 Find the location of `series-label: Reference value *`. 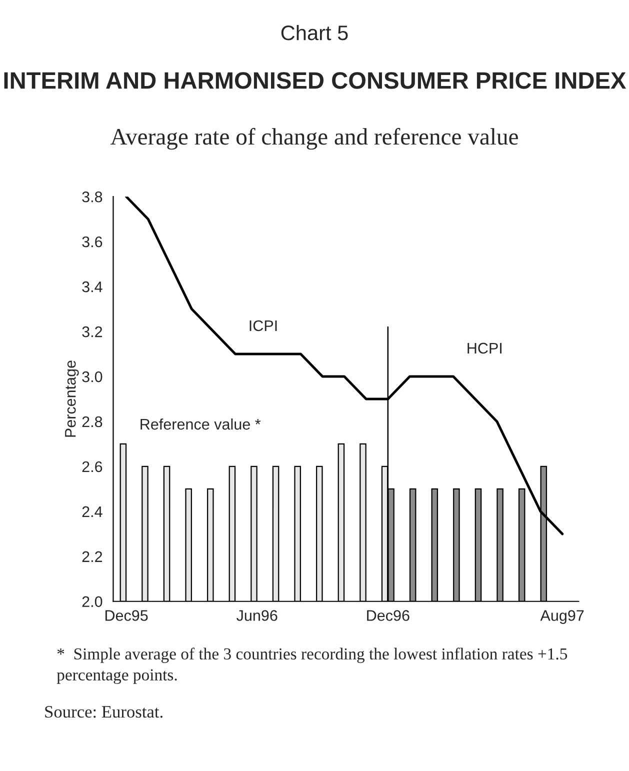

series-label: Reference value * is located at coordinates (200, 424).